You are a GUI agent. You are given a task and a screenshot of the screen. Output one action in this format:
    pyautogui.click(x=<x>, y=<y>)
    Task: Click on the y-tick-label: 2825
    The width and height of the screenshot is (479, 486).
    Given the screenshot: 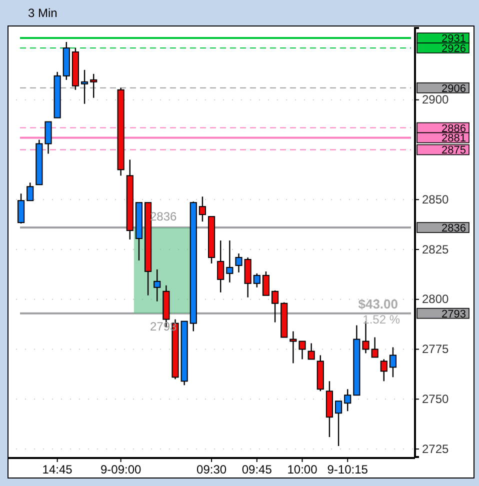 What is the action you would take?
    pyautogui.click(x=436, y=249)
    